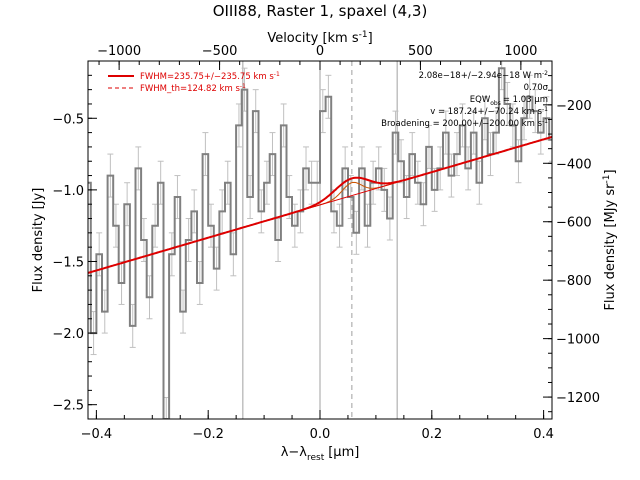  Describe the element at coordinates (68, 191) in the screenshot. I see `y-tick-label: −1.0` at that location.